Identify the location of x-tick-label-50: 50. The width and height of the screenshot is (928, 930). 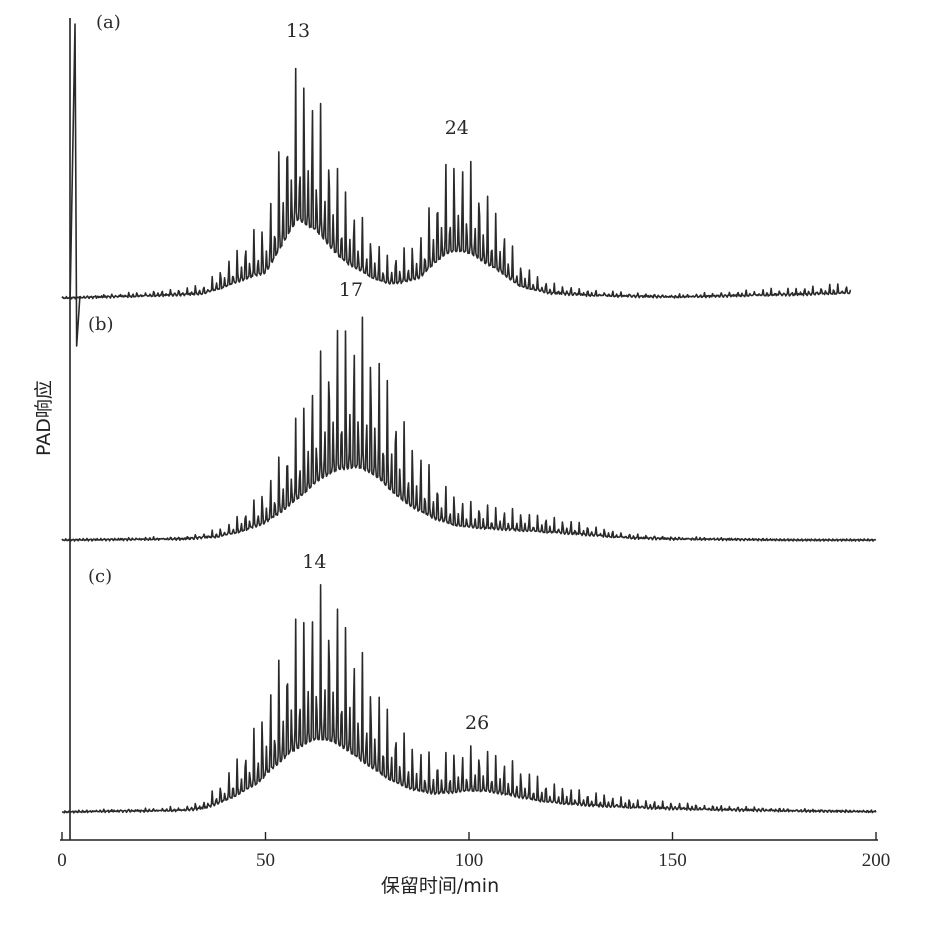
(265, 860).